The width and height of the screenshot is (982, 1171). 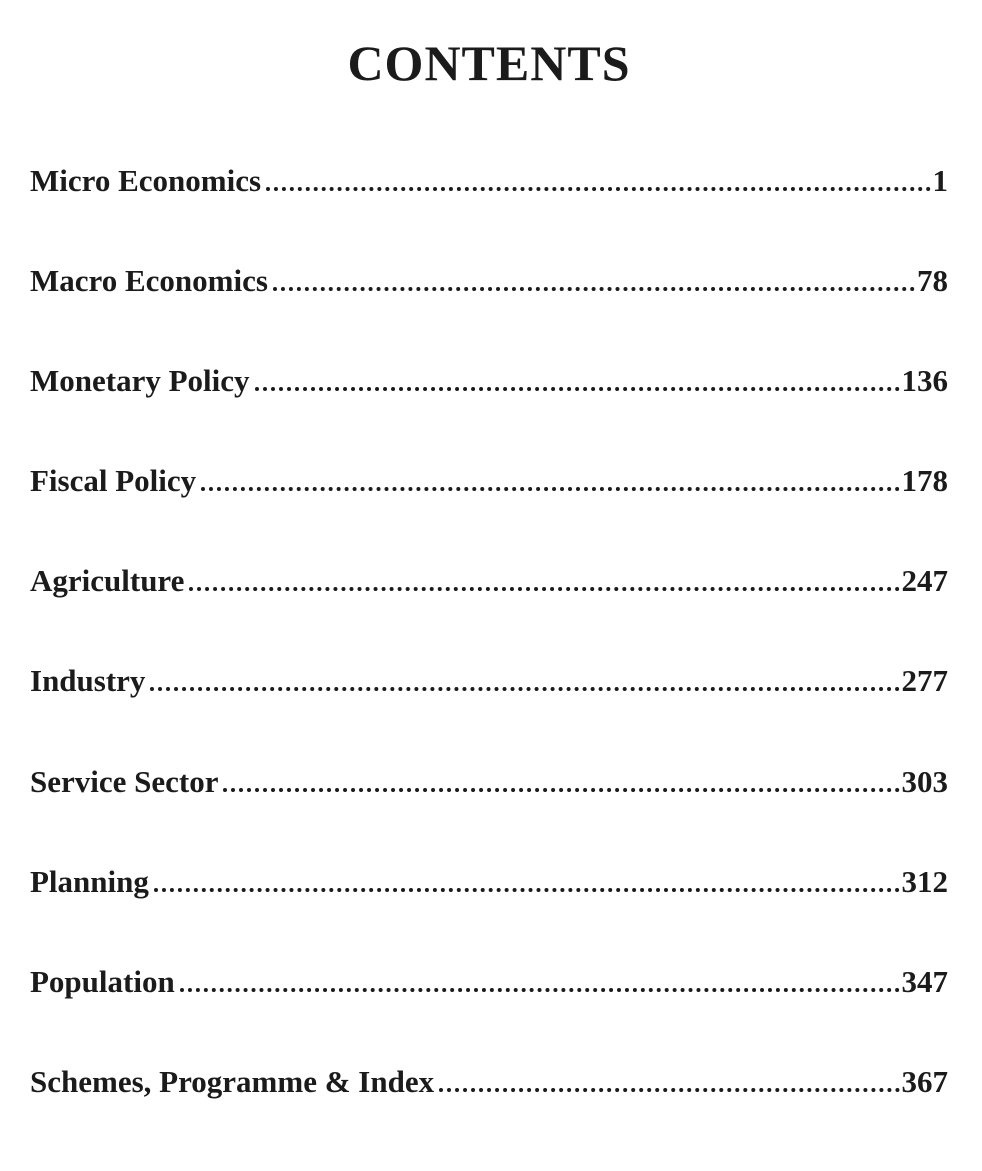 What do you see at coordinates (489, 281) in the screenshot?
I see `toc-entry: Macro Economics 78` at bounding box center [489, 281].